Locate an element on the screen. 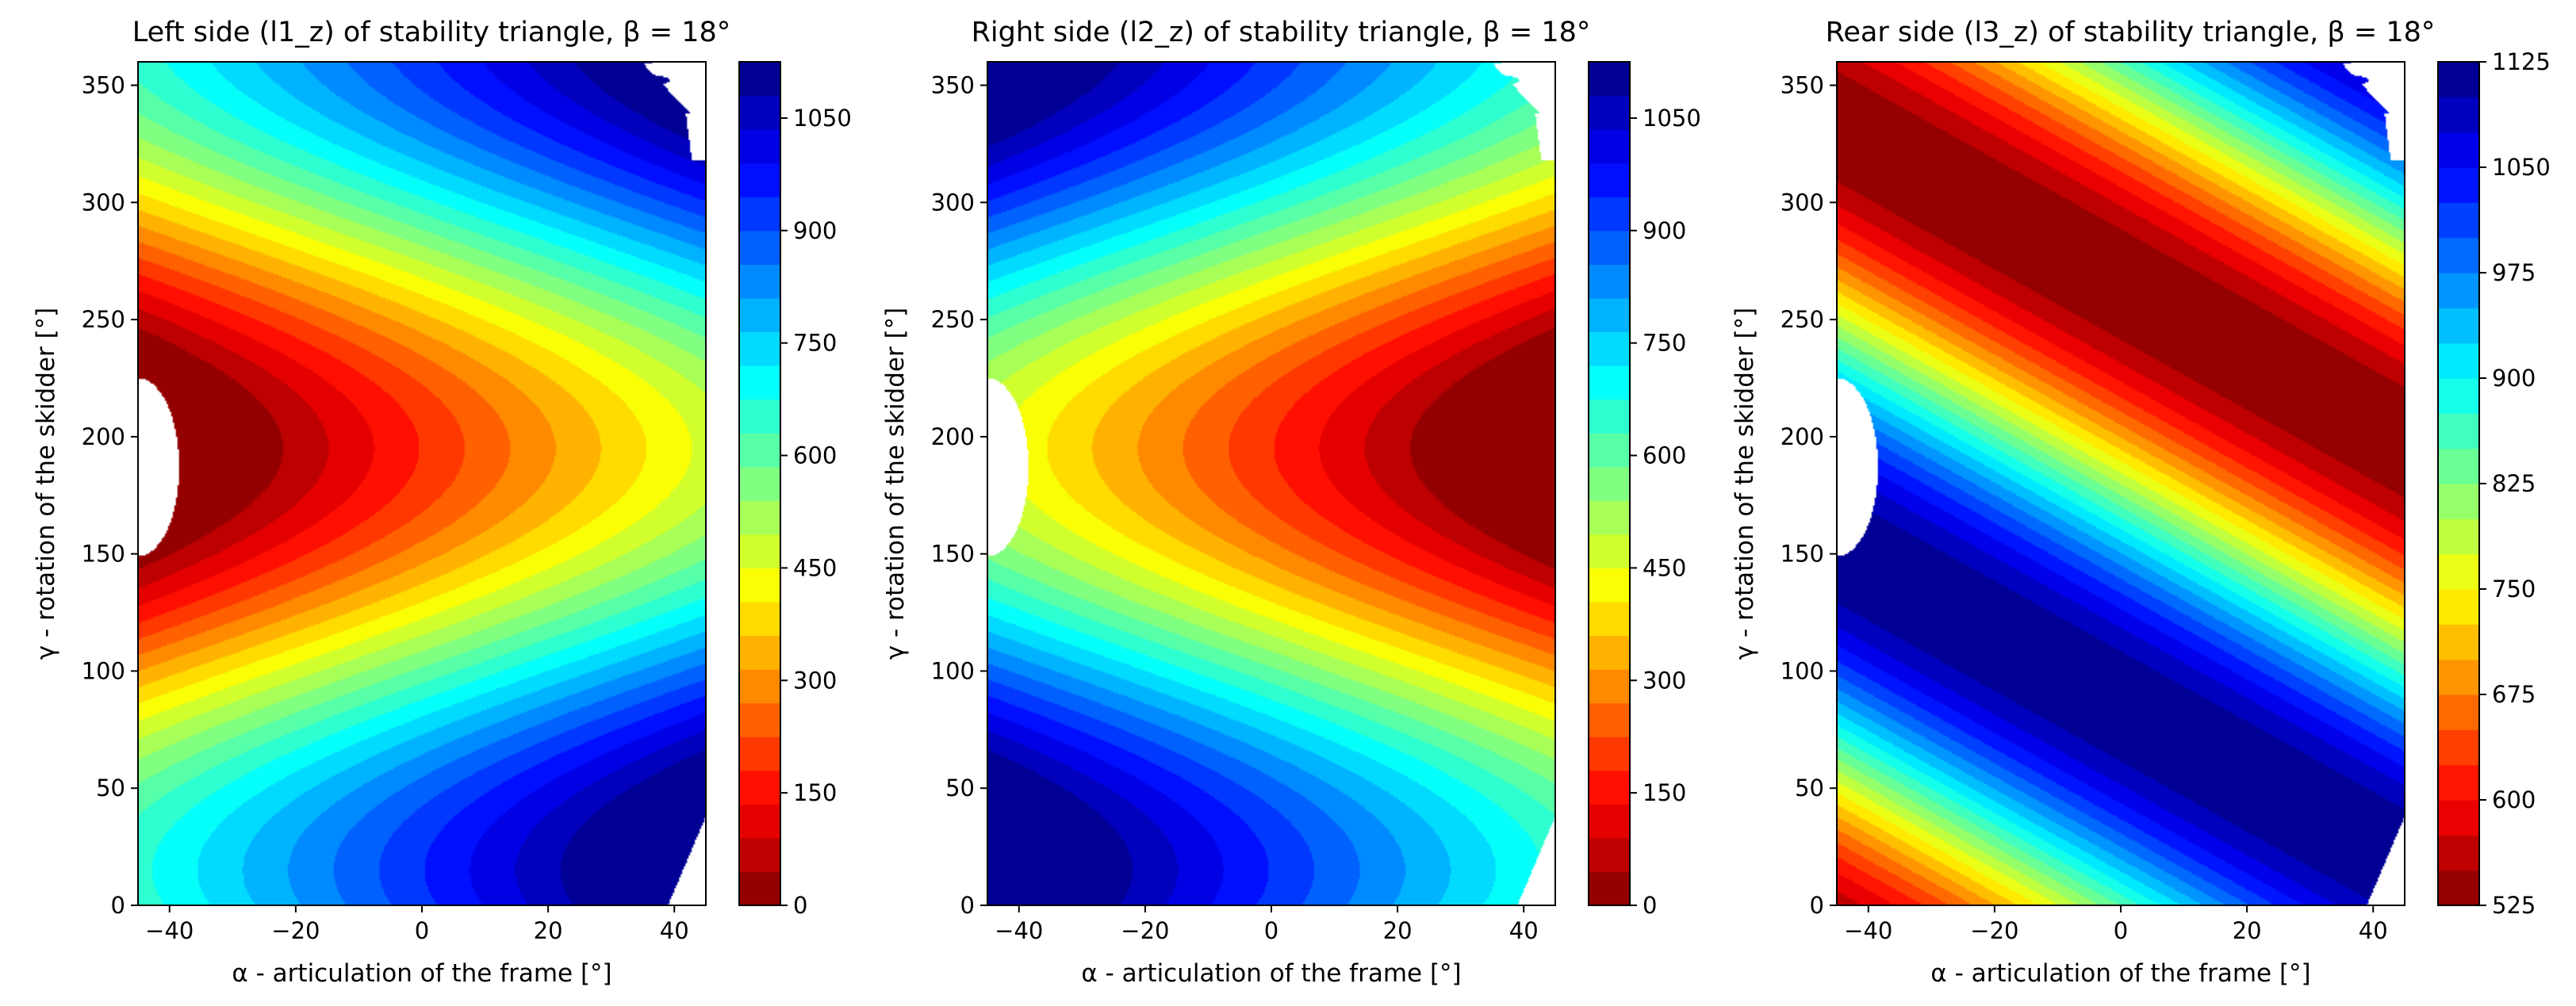 Image resolution: width=2576 pixels, height=1006 pixels. colorbar-tick-label: 450 is located at coordinates (815, 568).